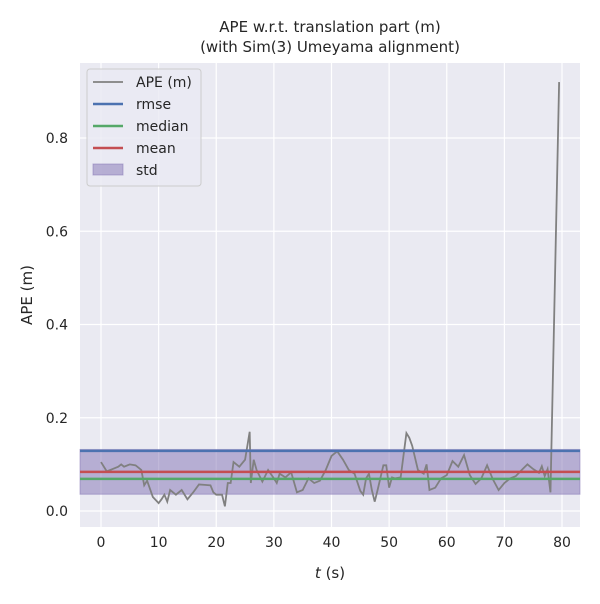 The height and width of the screenshot is (604, 600). What do you see at coordinates (57, 419) in the screenshot?
I see `y-tick-label: 0.2` at bounding box center [57, 419].